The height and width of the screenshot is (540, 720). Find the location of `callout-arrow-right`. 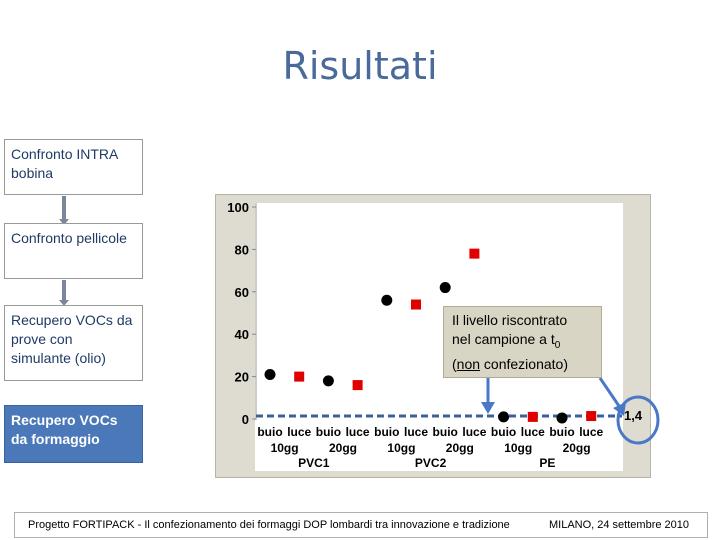

callout-arrow-right is located at coordinates (609, 392).